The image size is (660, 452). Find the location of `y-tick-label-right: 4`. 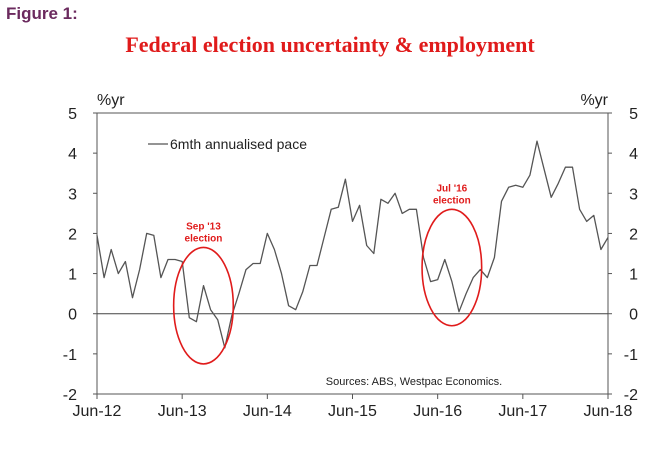

y-tick-label-right: 4 is located at coordinates (633, 154).